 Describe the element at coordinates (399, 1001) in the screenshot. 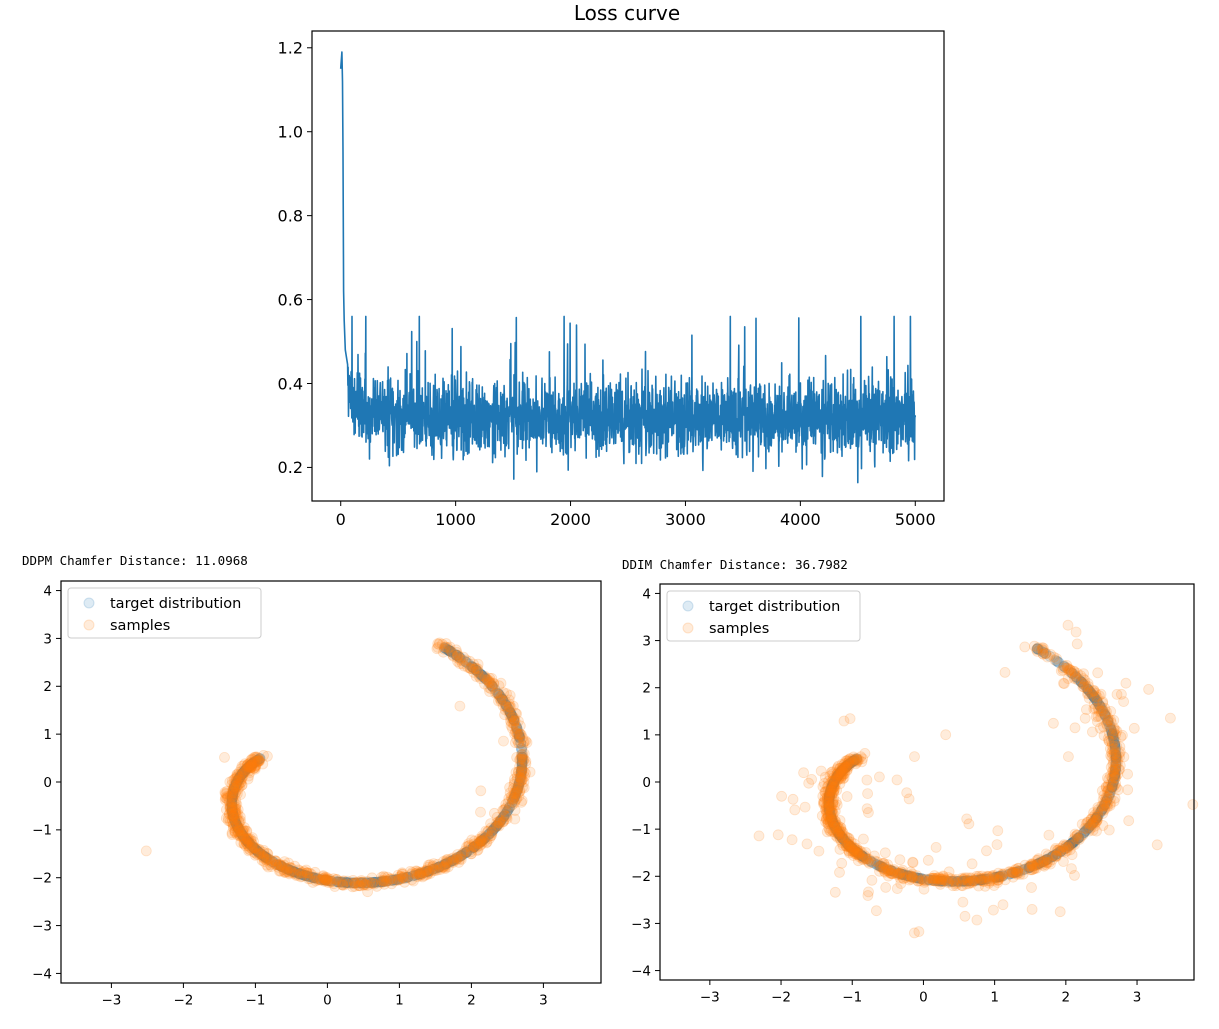

I see `ddpm-xtick-label: 1` at that location.